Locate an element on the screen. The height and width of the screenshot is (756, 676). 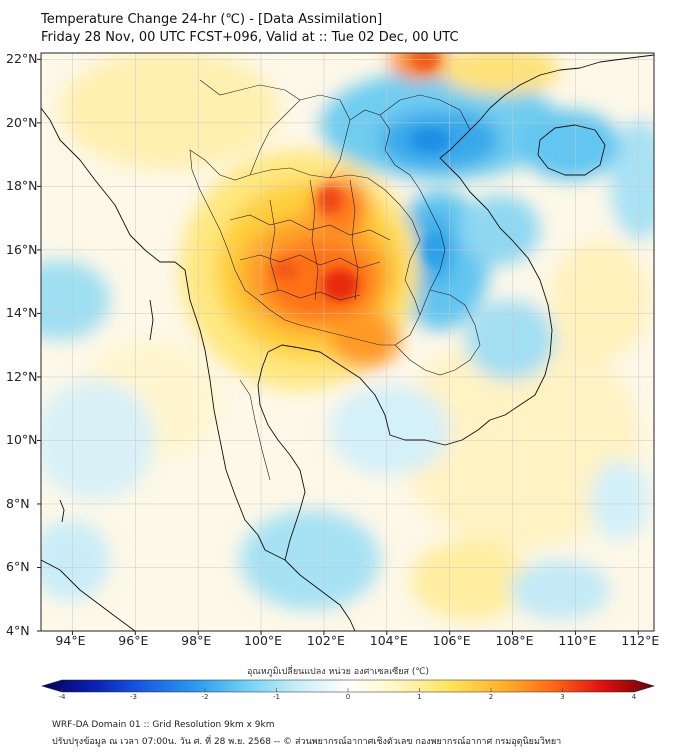
lat-tick-label: 18°N is located at coordinates (22, 186).